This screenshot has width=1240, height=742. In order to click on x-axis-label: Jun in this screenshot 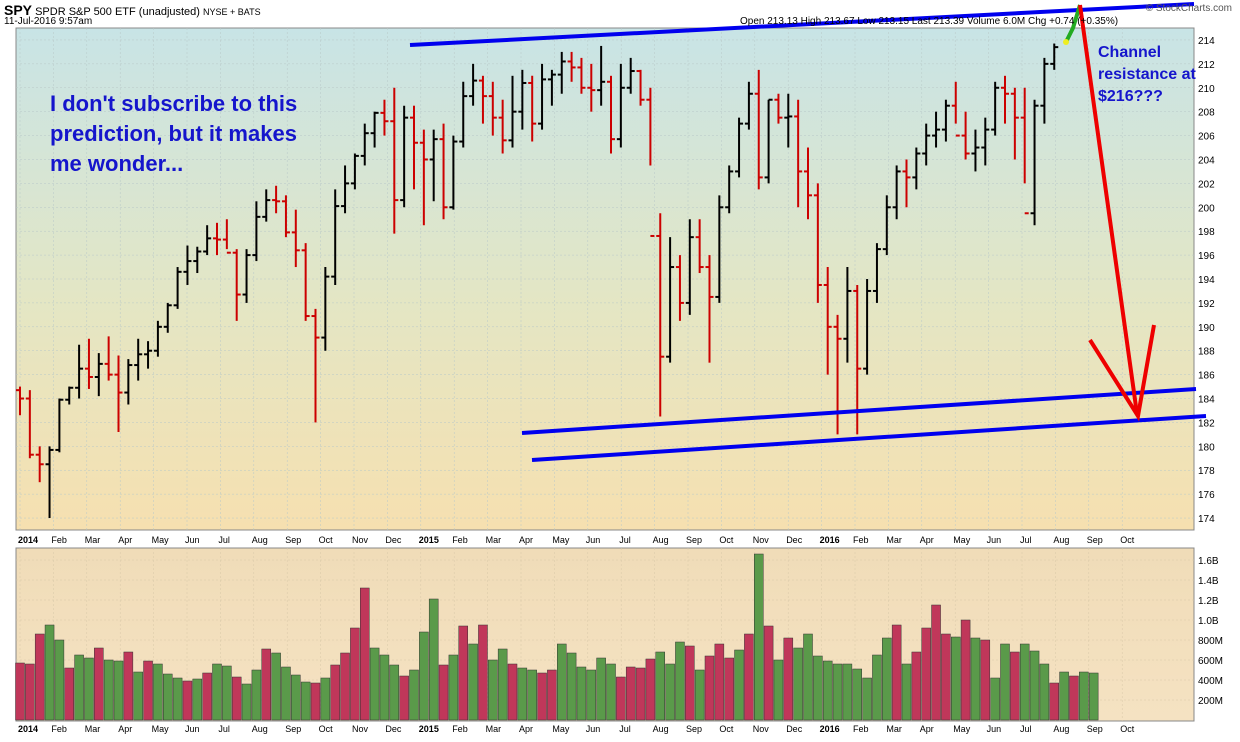, I will do `click(192, 540)`.